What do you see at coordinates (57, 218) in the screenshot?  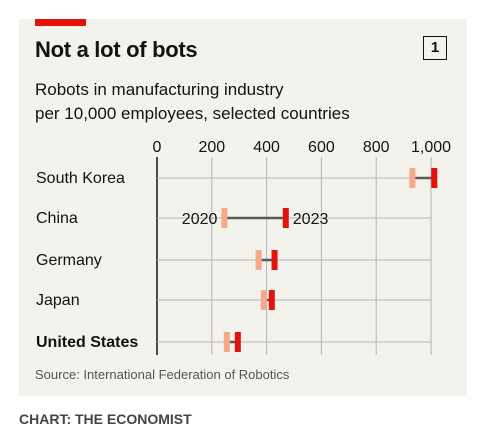 I see `category-label: China` at bounding box center [57, 218].